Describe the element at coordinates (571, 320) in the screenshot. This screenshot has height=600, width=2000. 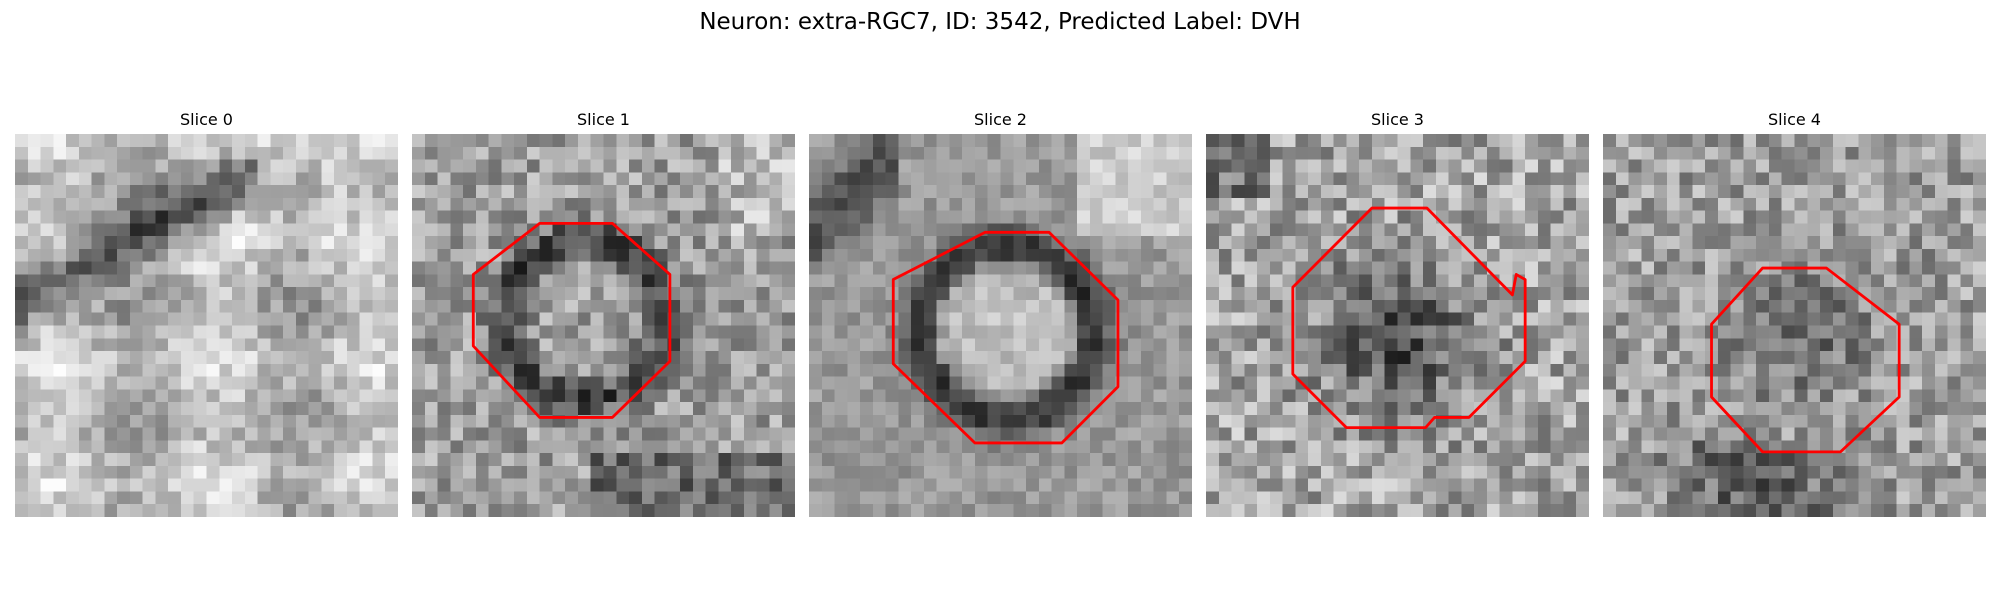
I see `slice-1-contour` at that location.